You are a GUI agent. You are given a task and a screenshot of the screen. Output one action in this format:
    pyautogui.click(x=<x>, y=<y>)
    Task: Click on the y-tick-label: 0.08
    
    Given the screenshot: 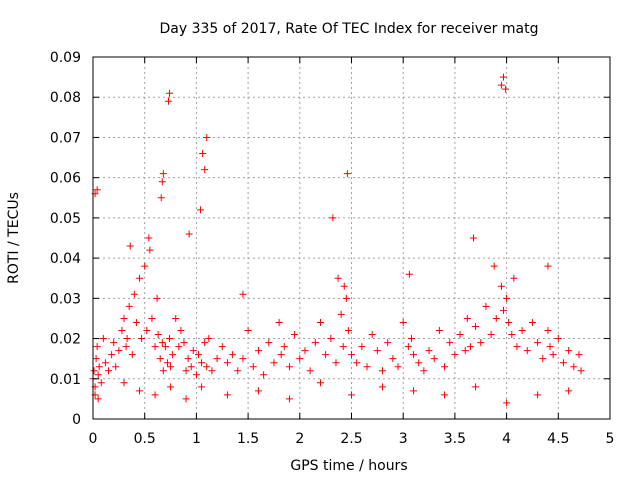 What is the action you would take?
    pyautogui.click(x=65, y=98)
    